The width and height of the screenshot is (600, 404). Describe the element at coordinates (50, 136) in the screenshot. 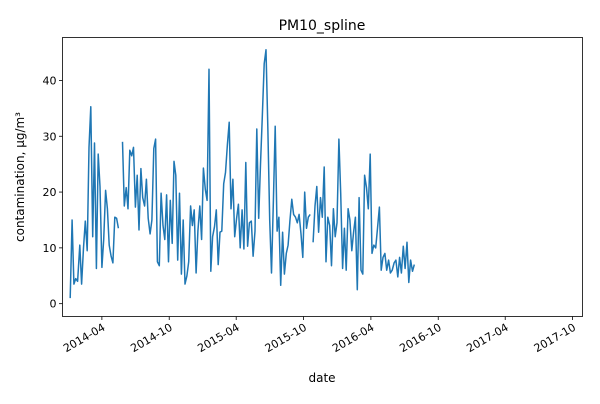

I see `y-tick-label: 30` at that location.